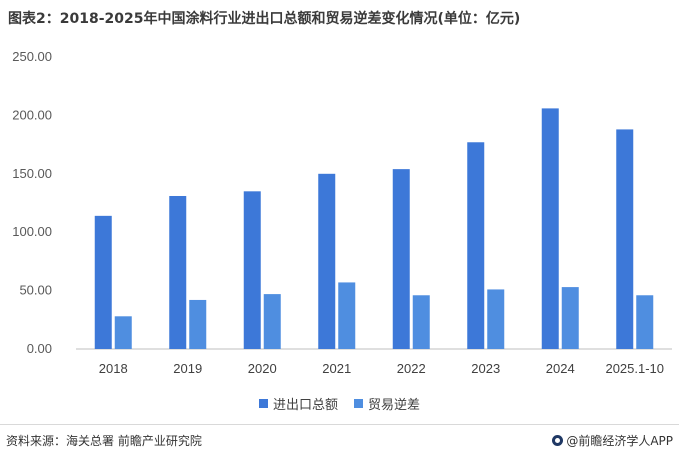  I want to click on x-tick-label: 2020, so click(262, 368).